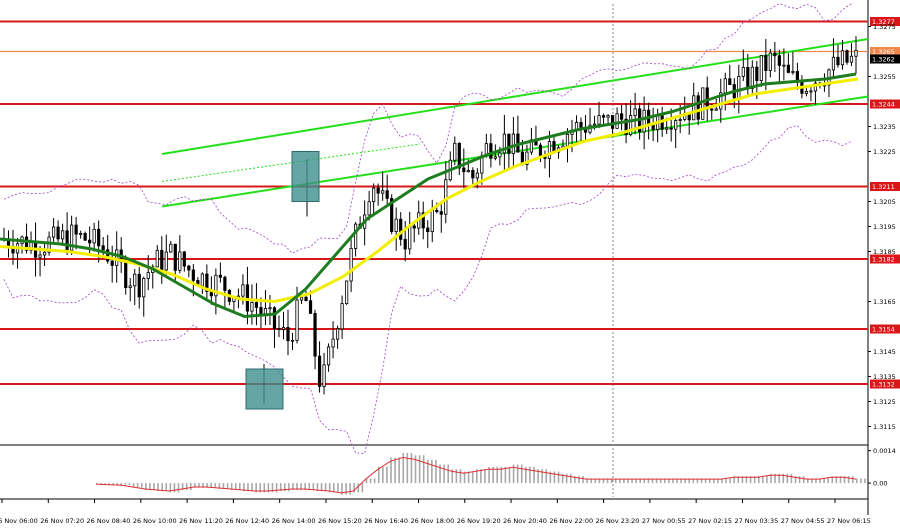 The width and height of the screenshot is (900, 529). Describe the element at coordinates (880, 484) in the screenshot. I see `osc-tick-label: 0.00` at that location.